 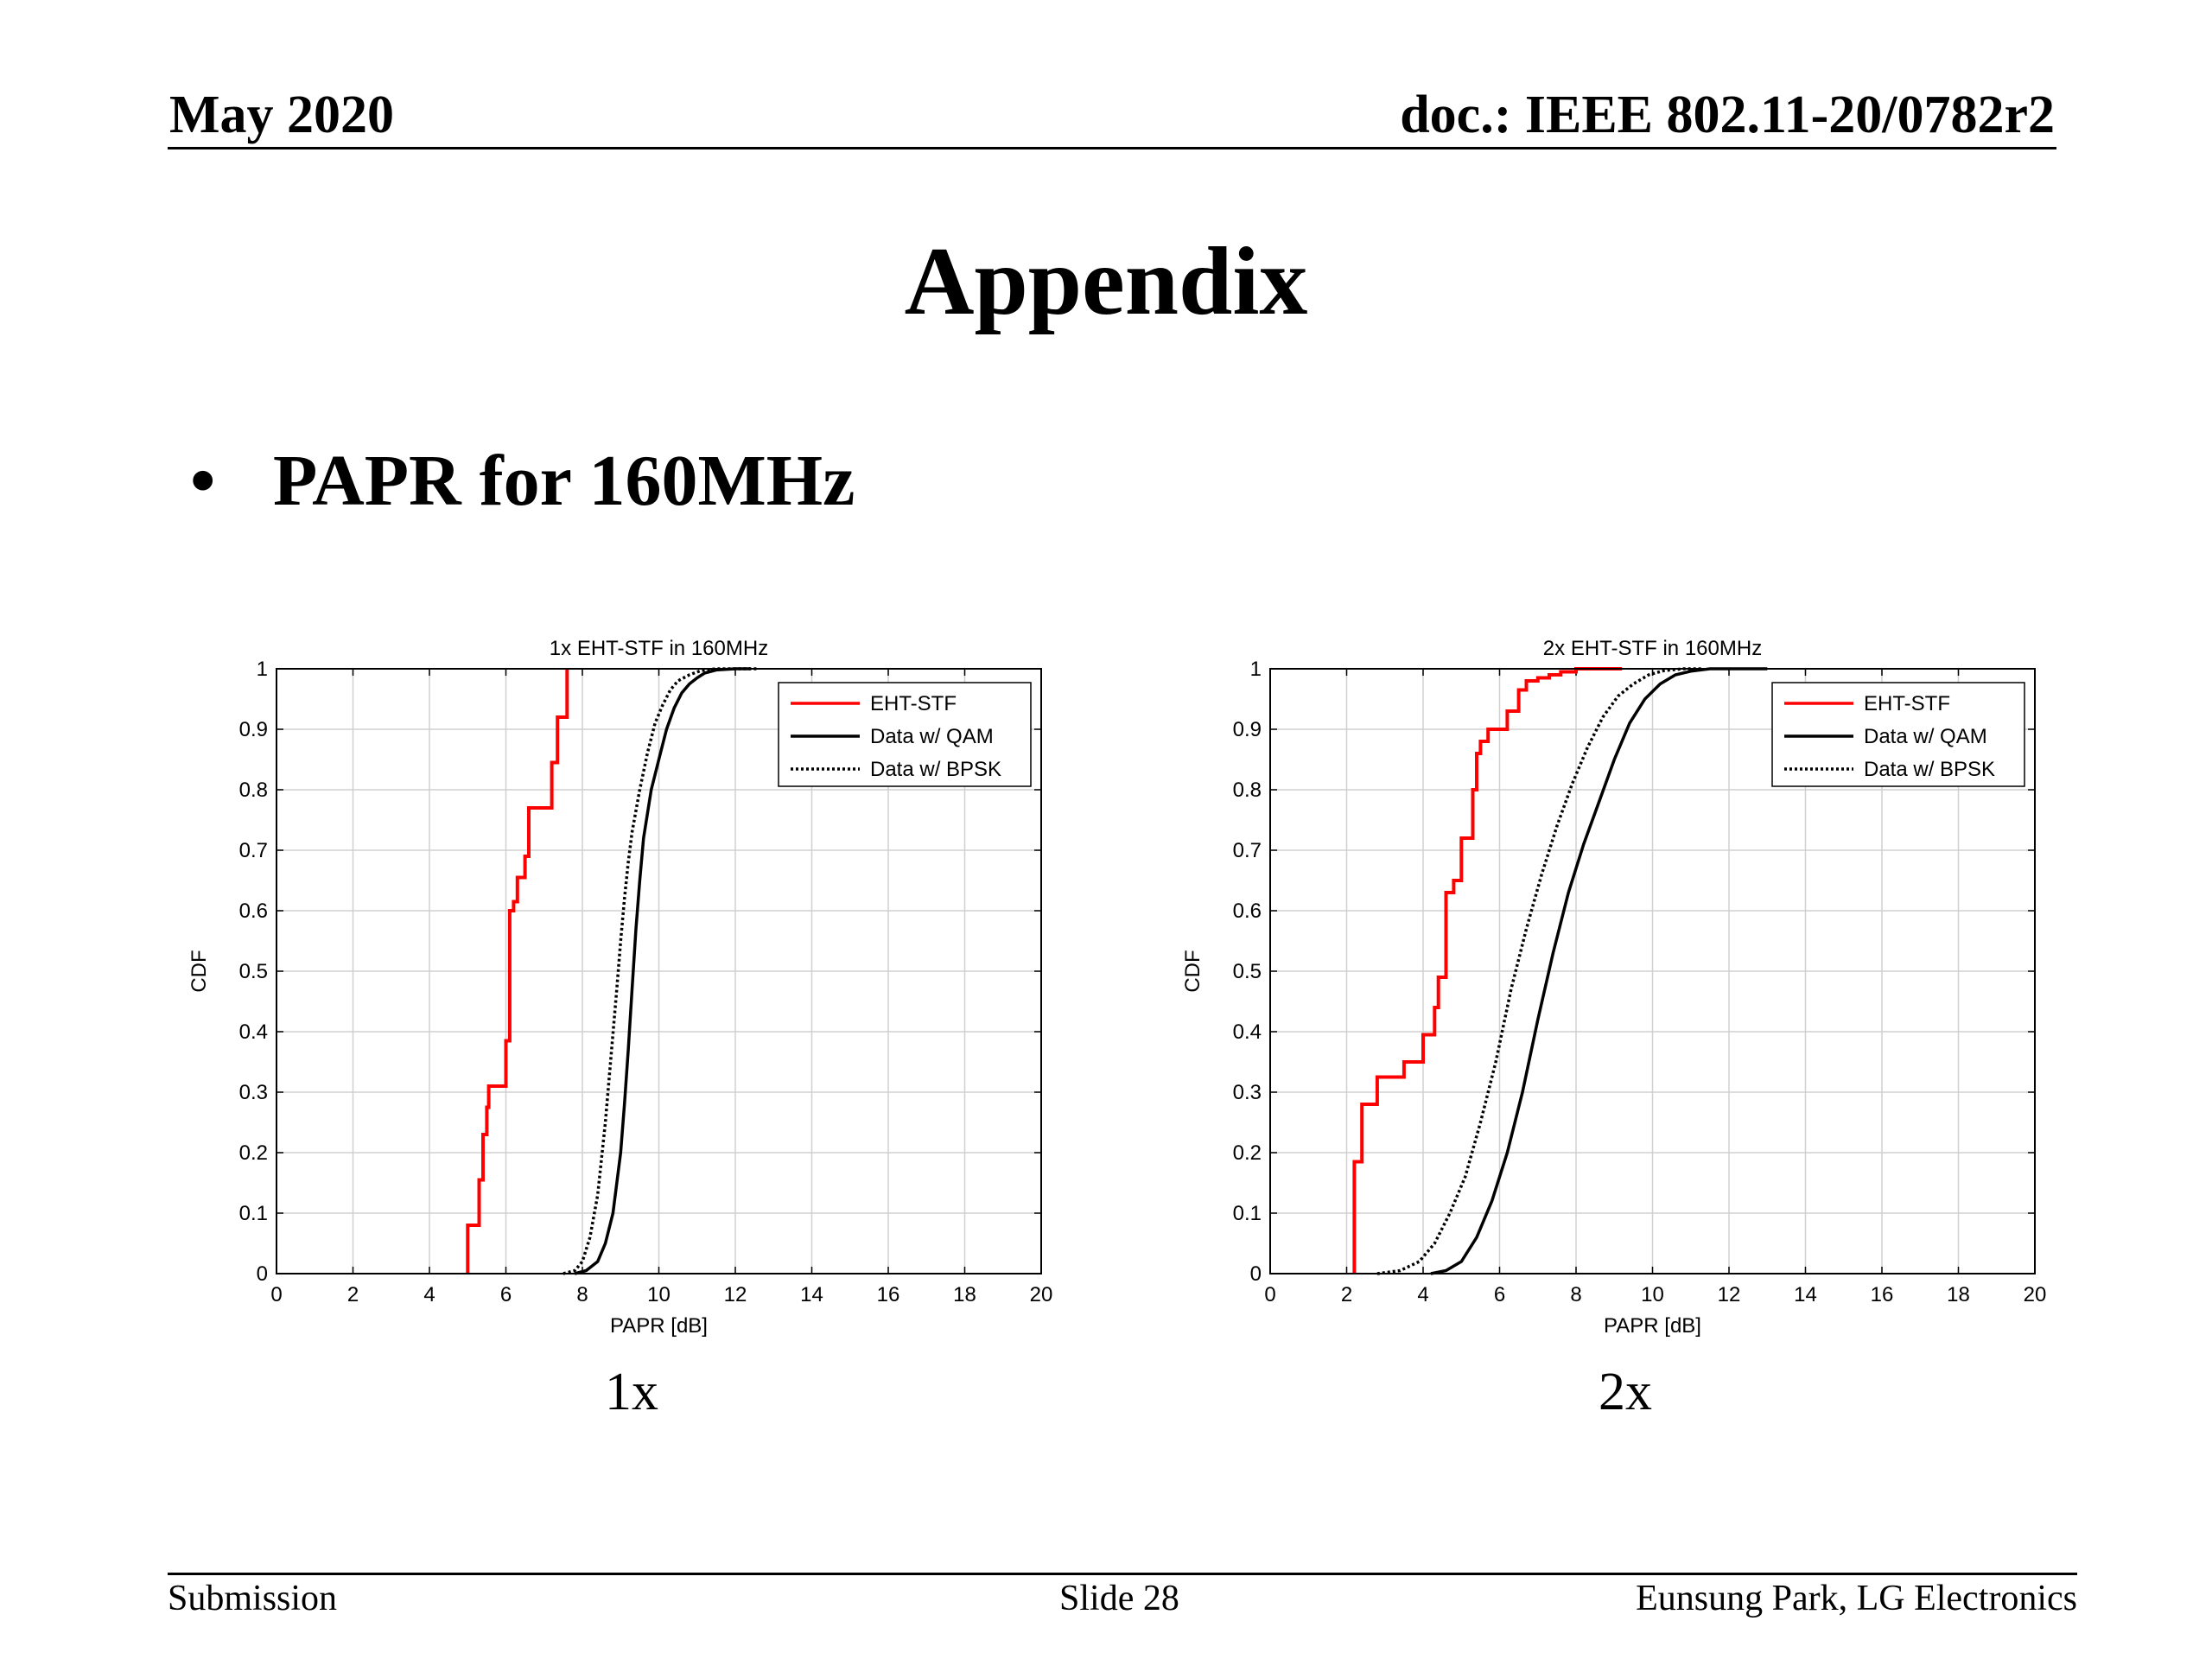 I want to click on footer-author: Eunsung Park, LG Electronics, so click(x=1856, y=1598).